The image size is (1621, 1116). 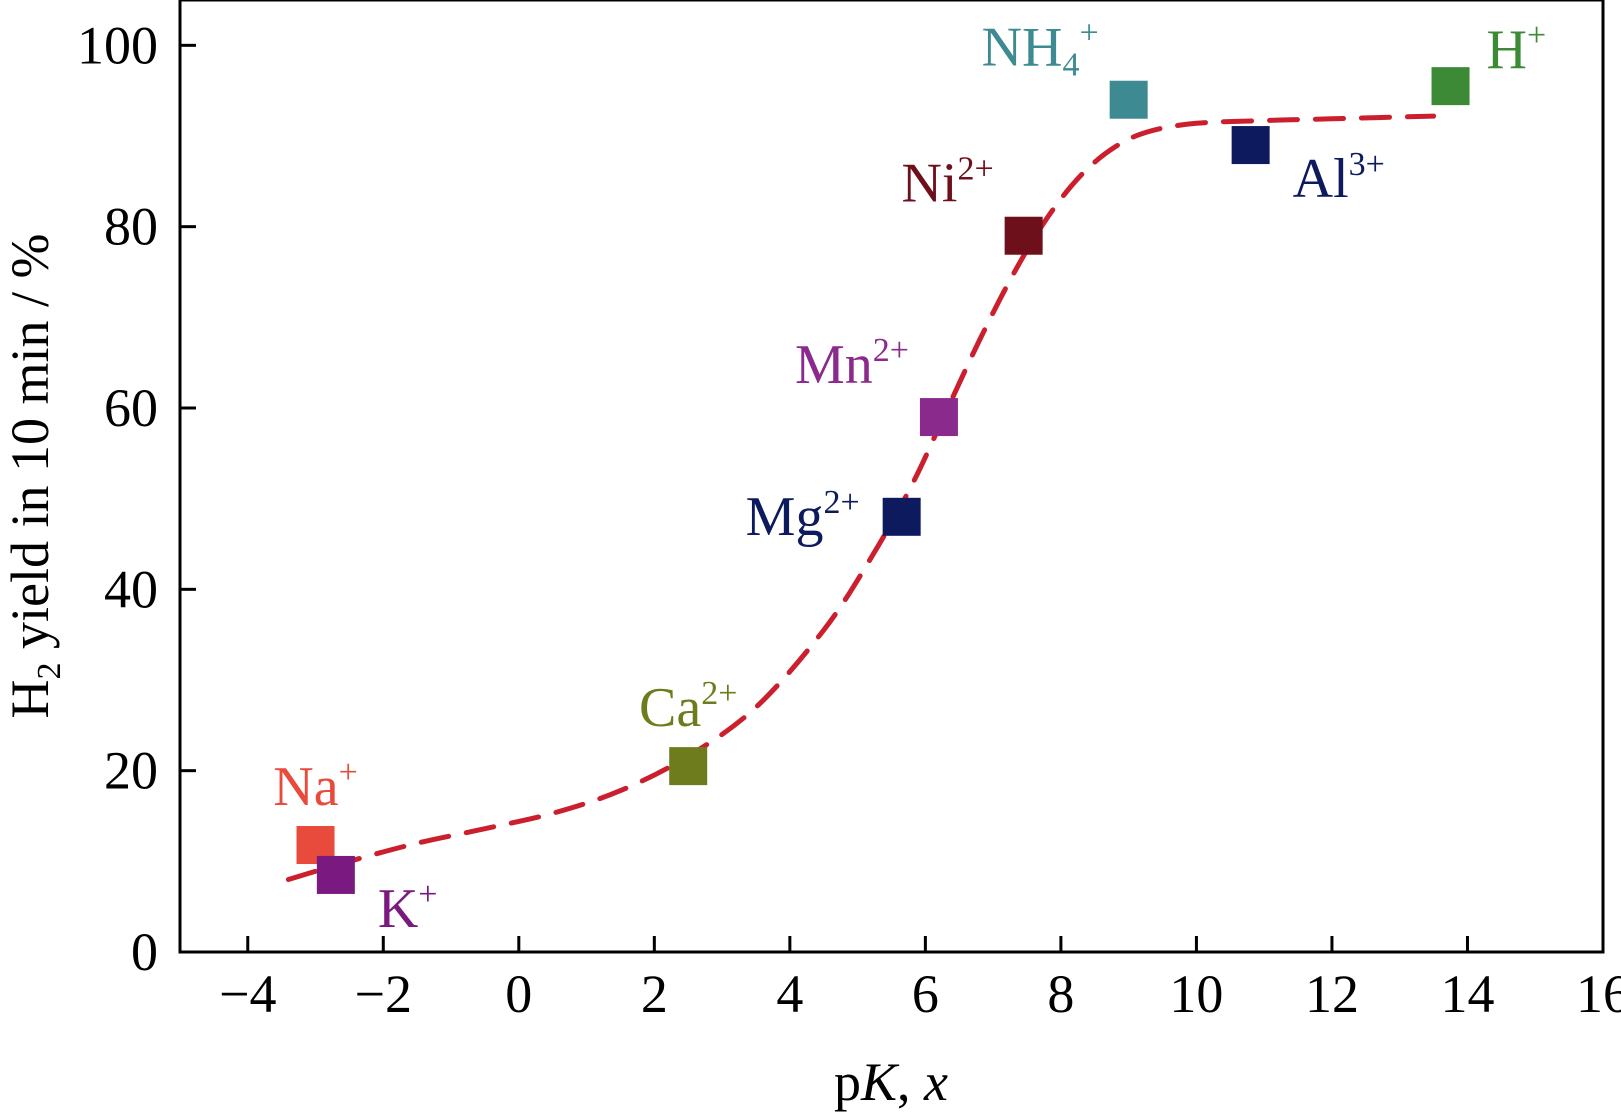 I want to click on point-nh, so click(x=1128, y=99).